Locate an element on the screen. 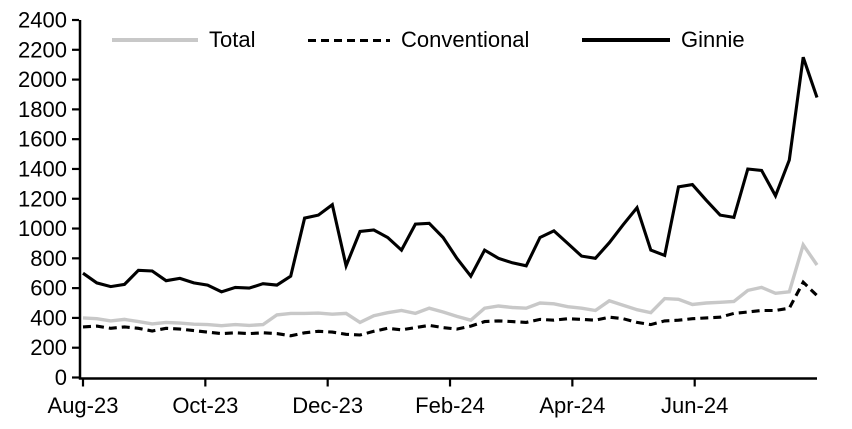 The image size is (852, 429). y-tick-label: 1800 is located at coordinates (42, 109).